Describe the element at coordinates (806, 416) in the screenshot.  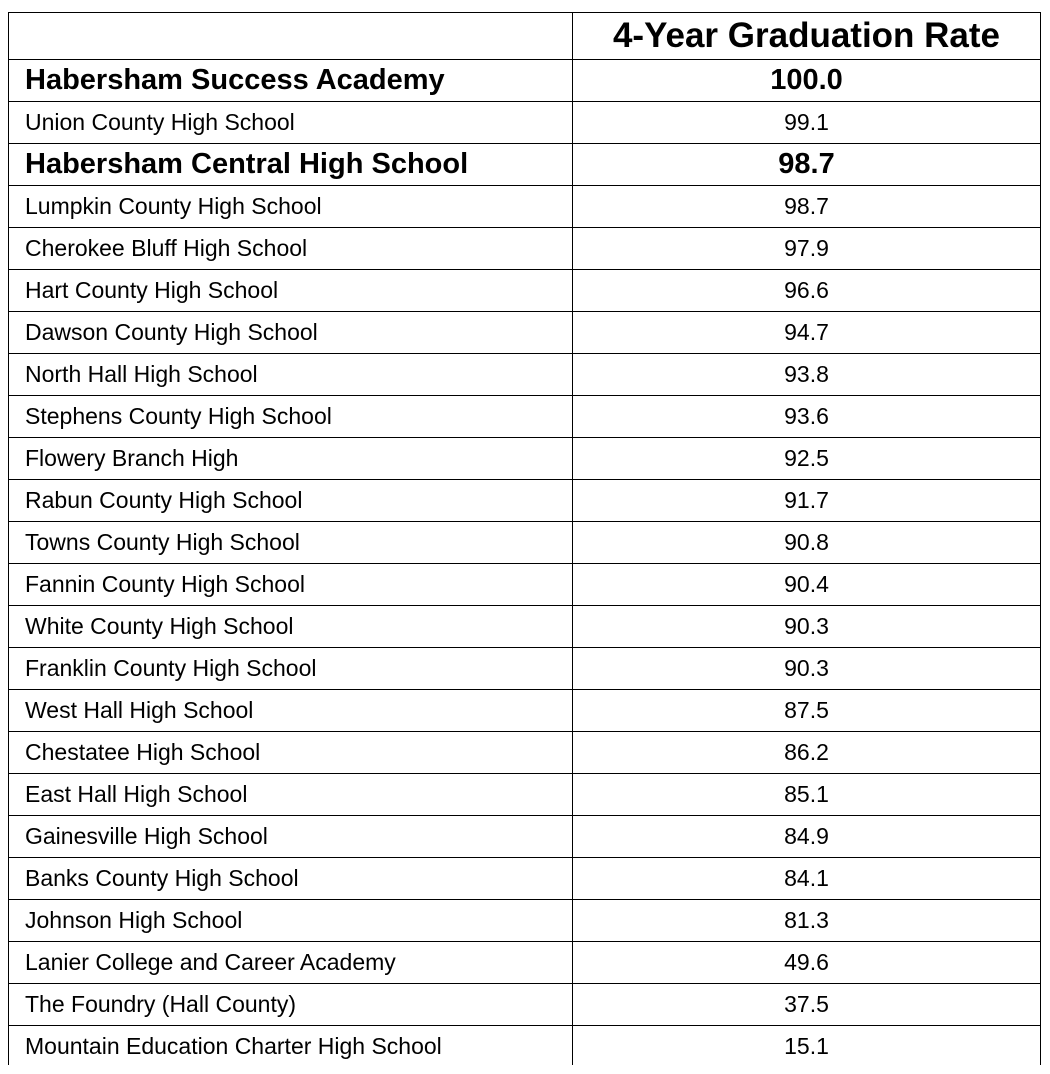
I see `graduation-rate: 93.6` at that location.